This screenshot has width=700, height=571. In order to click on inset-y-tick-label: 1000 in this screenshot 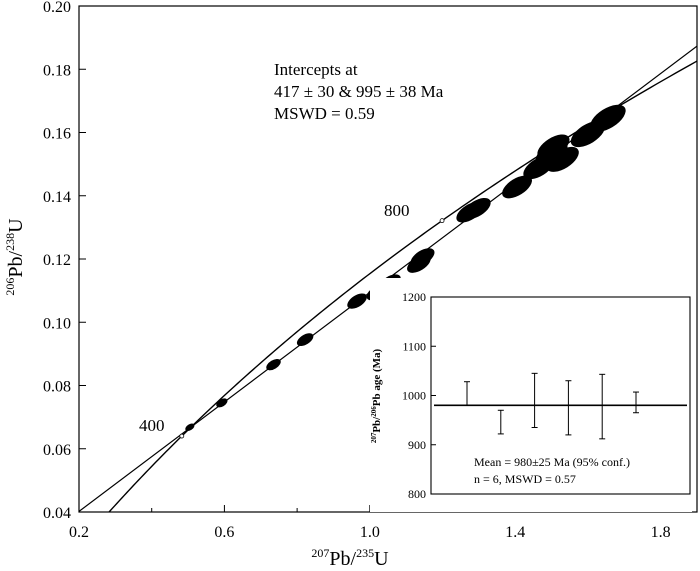, I will do `click(414, 396)`.